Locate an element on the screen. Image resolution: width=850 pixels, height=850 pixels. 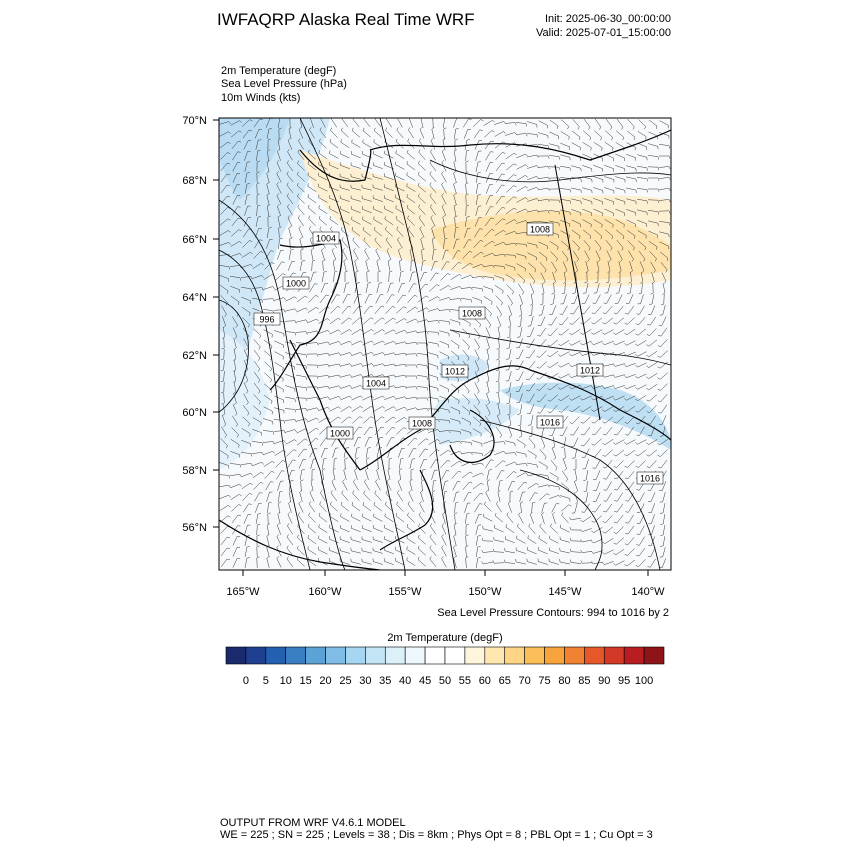
lat-label: 64°N is located at coordinates (194, 298).